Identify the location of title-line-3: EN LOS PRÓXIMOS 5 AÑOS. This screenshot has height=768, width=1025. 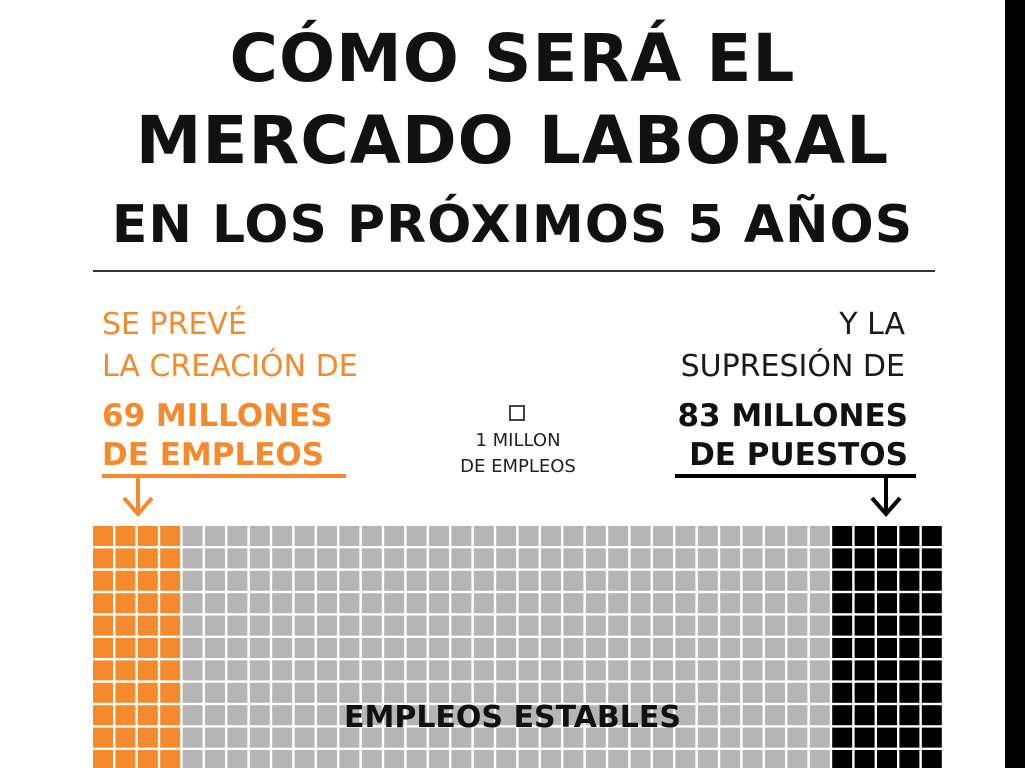
(512, 225).